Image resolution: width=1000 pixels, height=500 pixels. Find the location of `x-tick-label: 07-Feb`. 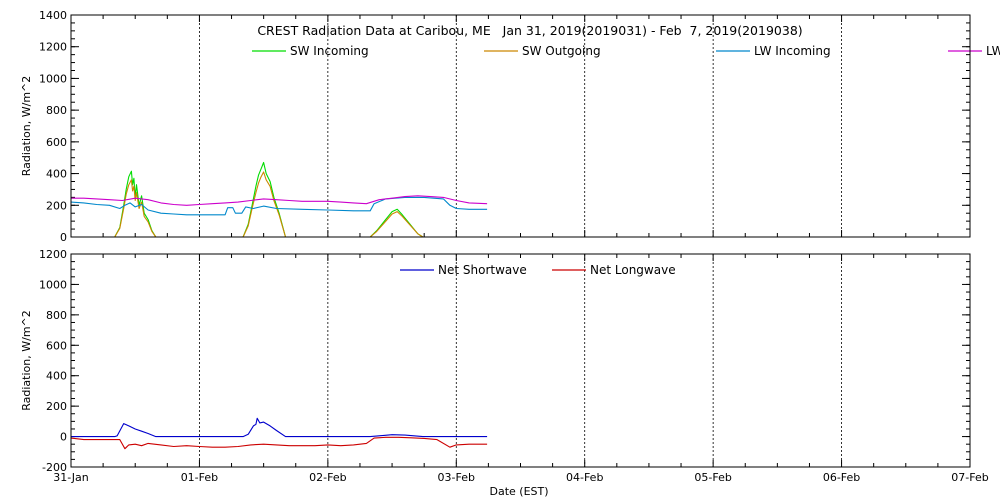

x-tick-label: 07-Feb is located at coordinates (969, 477).